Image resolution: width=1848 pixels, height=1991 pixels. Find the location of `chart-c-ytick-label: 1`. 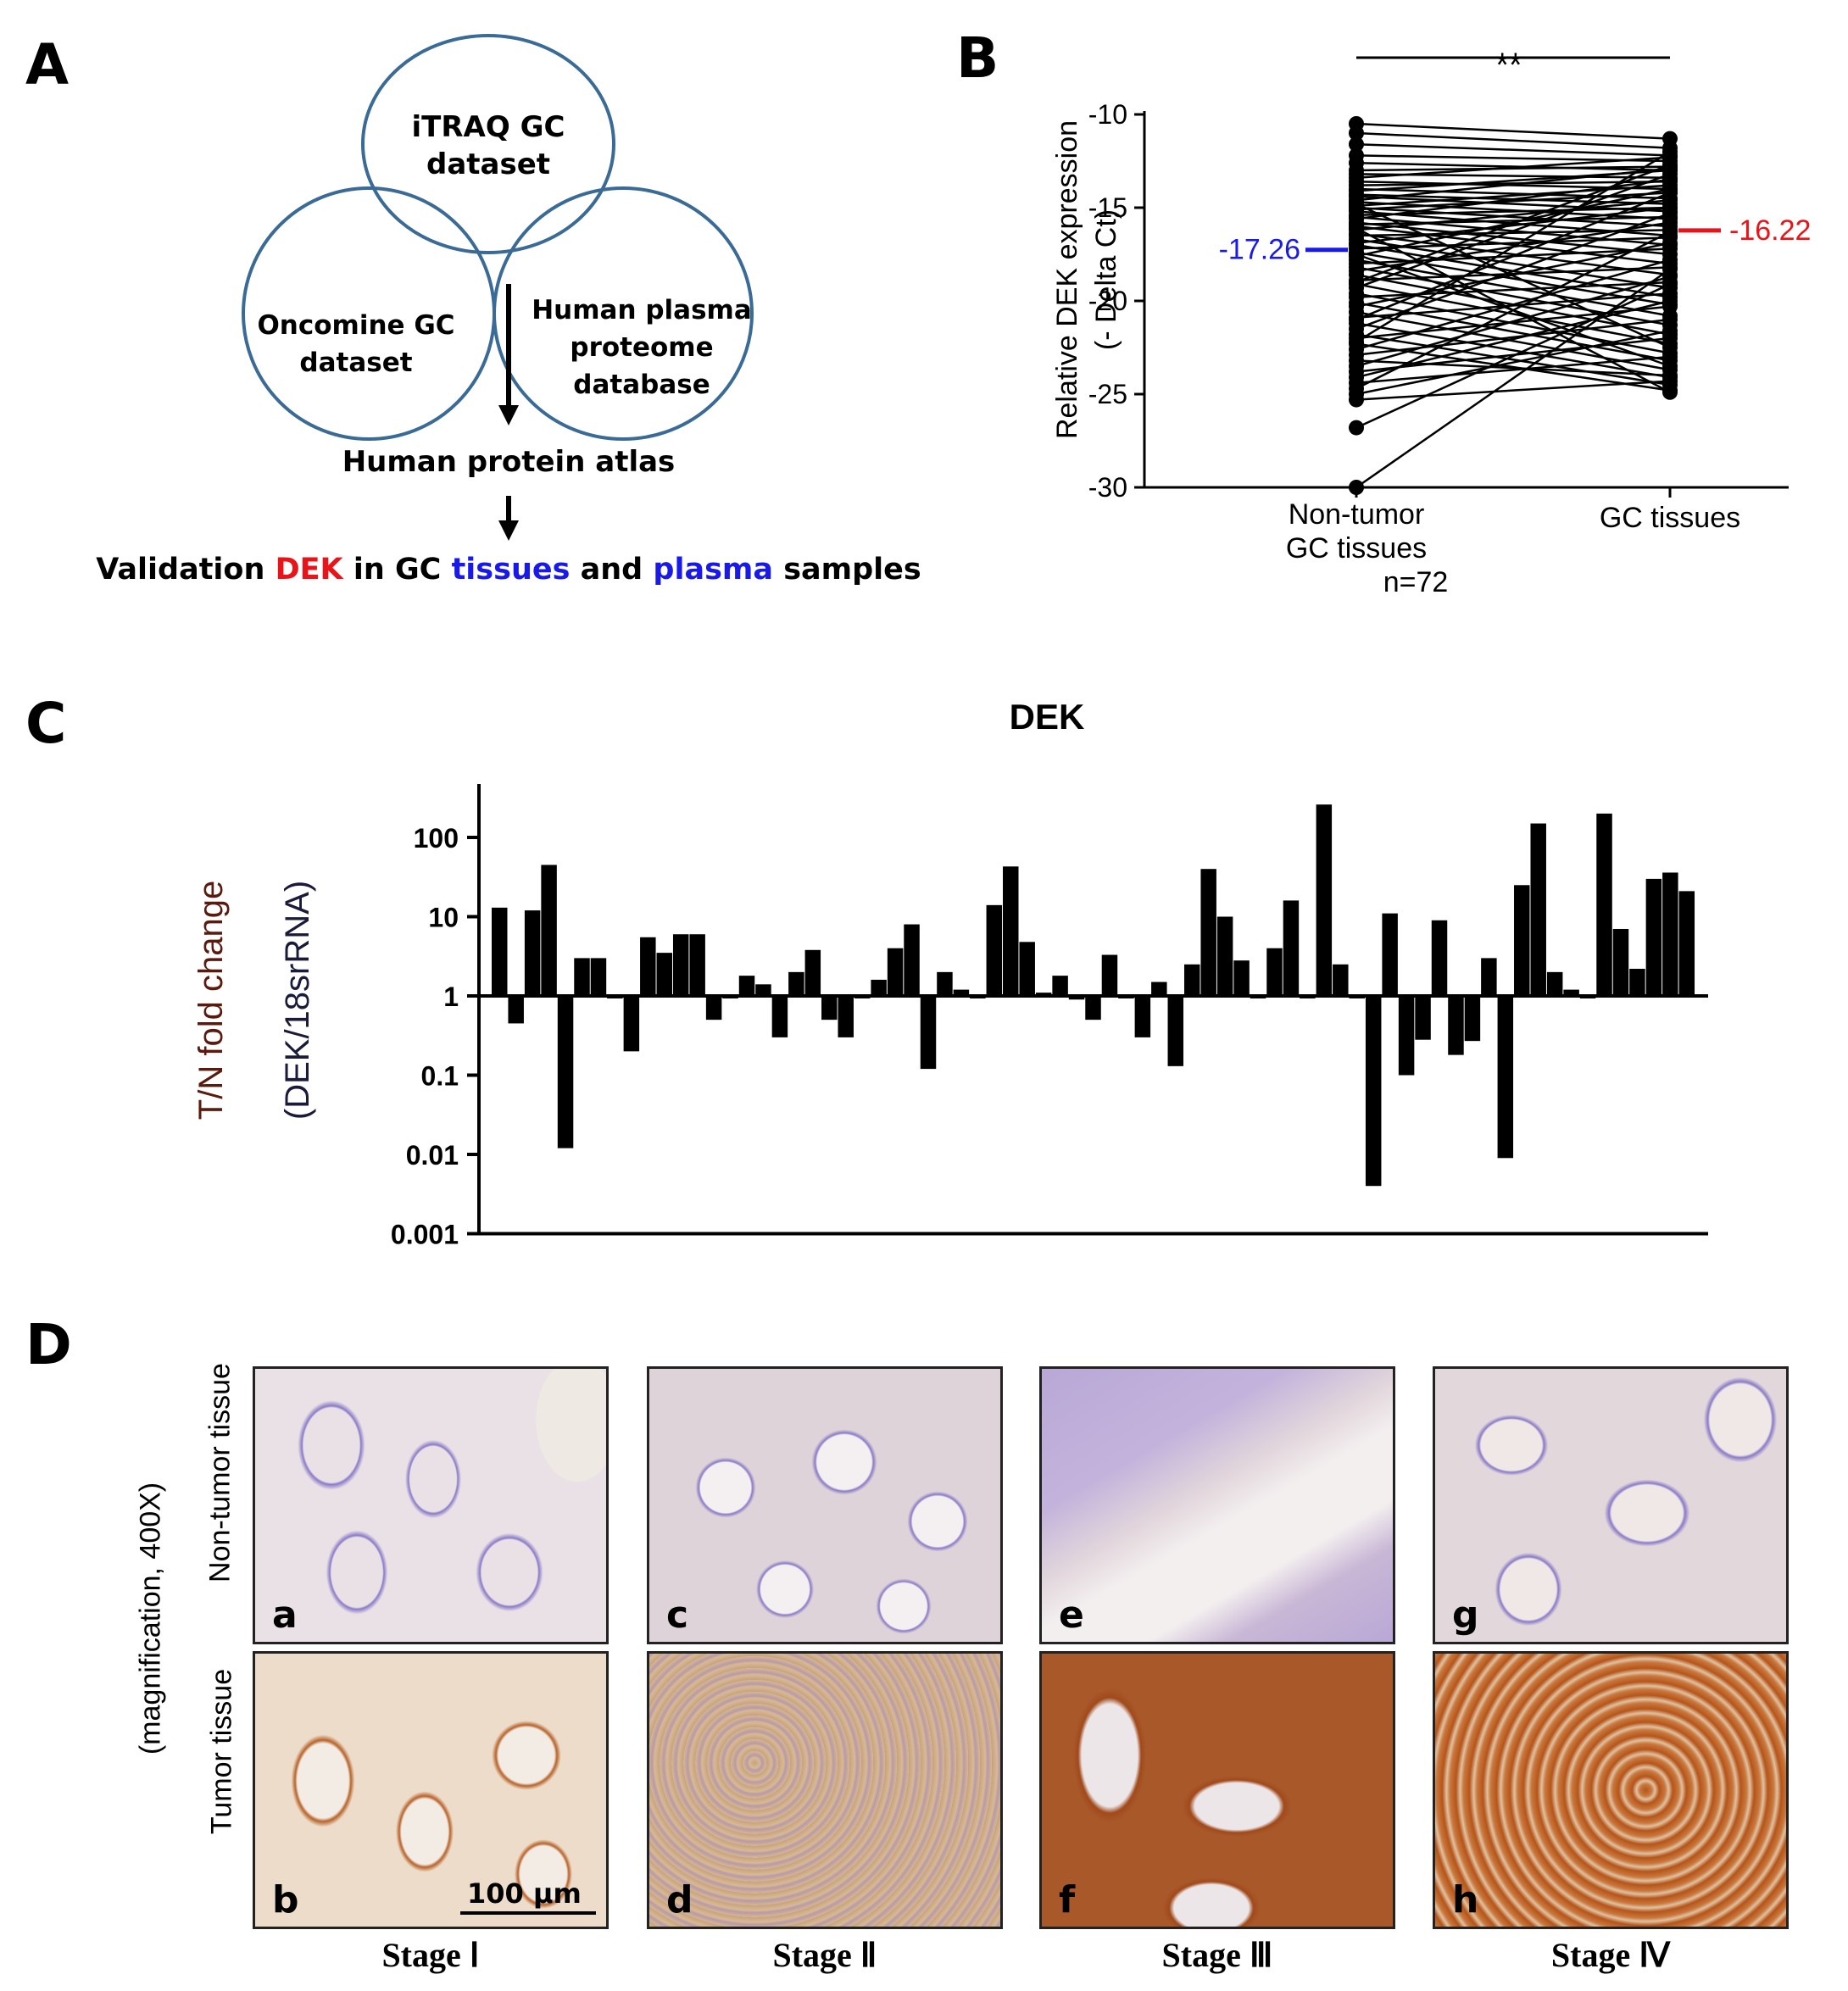

chart-c-ytick-label: 1 is located at coordinates (451, 997).